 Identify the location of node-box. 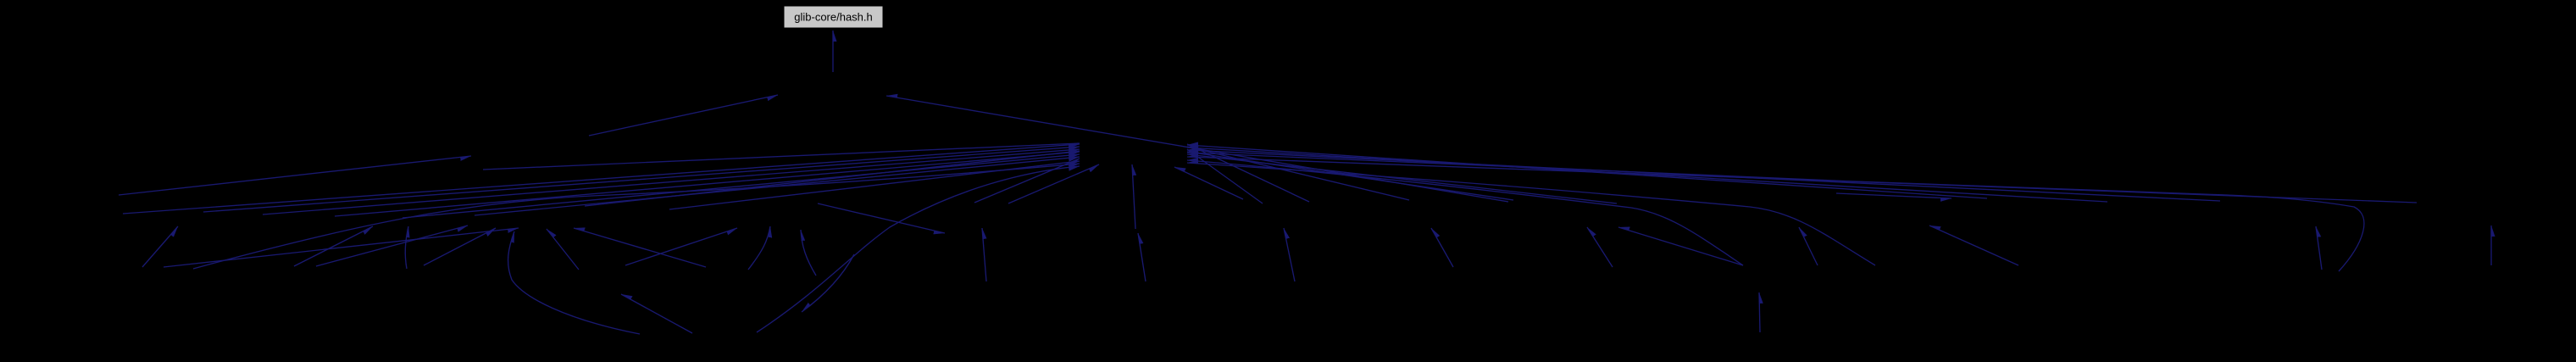
(833, 17).